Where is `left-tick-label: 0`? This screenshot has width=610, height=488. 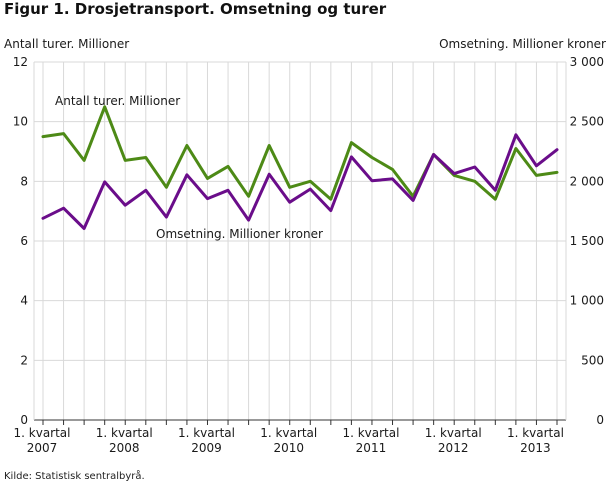
left-tick-label: 0 is located at coordinates (24, 420).